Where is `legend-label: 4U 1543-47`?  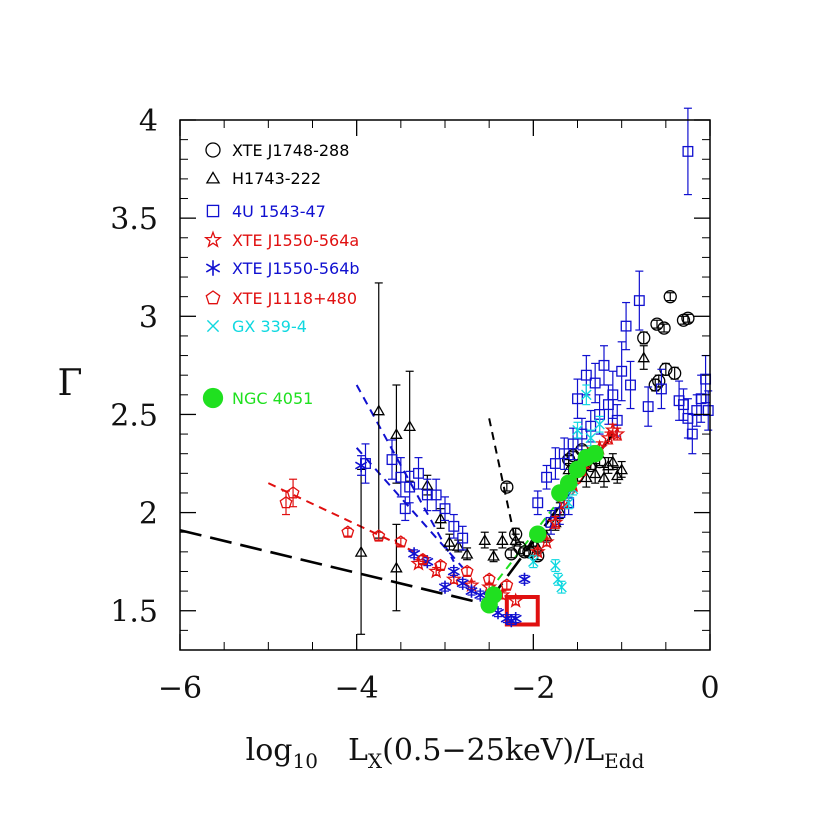 legend-label: 4U 1543-47 is located at coordinates (279, 211).